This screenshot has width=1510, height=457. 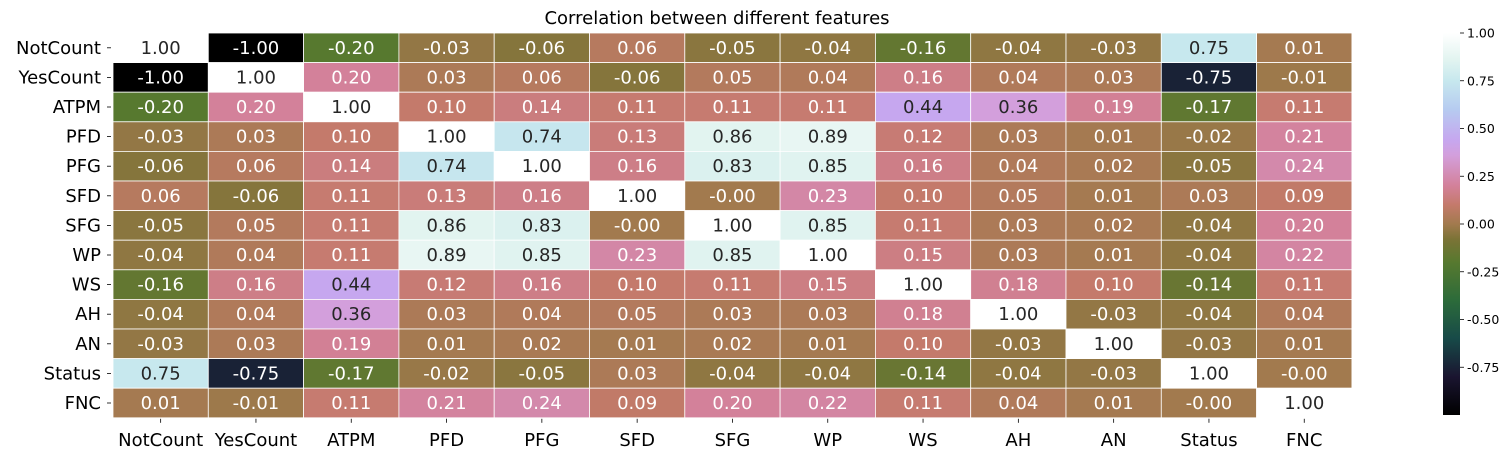 I want to click on column-tick-label: PFD, so click(x=446, y=440).